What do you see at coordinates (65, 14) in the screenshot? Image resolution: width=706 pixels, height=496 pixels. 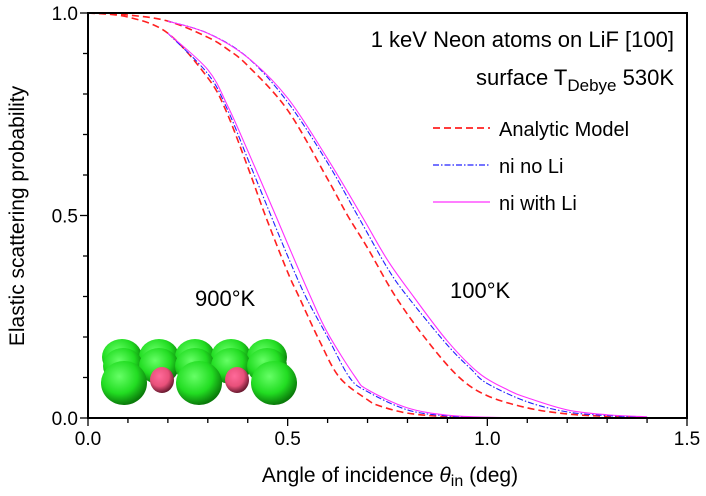 I see `y-tick-label: 1.0` at bounding box center [65, 14].